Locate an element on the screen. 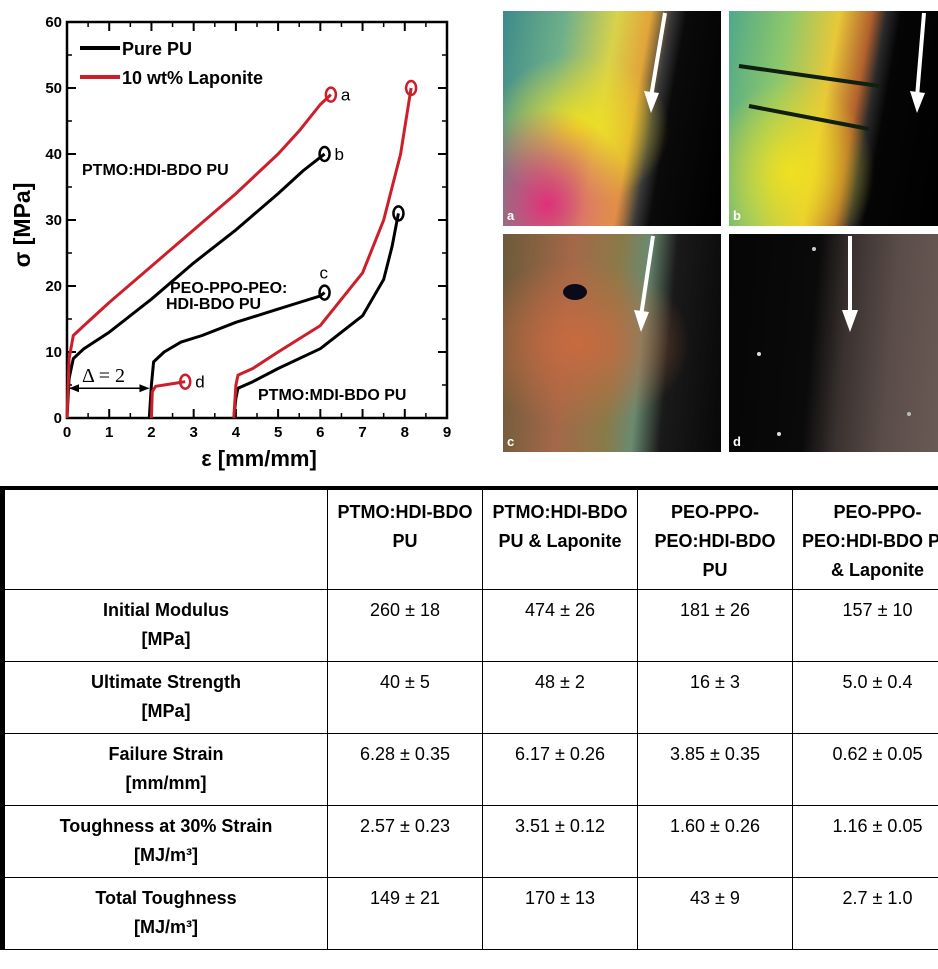  x-tick-label: 0 is located at coordinates (67, 432).